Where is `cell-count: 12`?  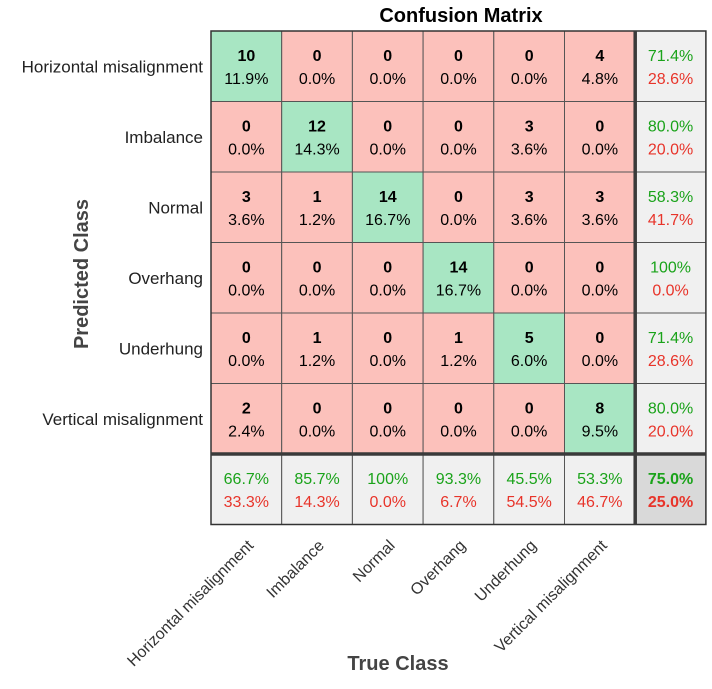
cell-count: 12 is located at coordinates (317, 127).